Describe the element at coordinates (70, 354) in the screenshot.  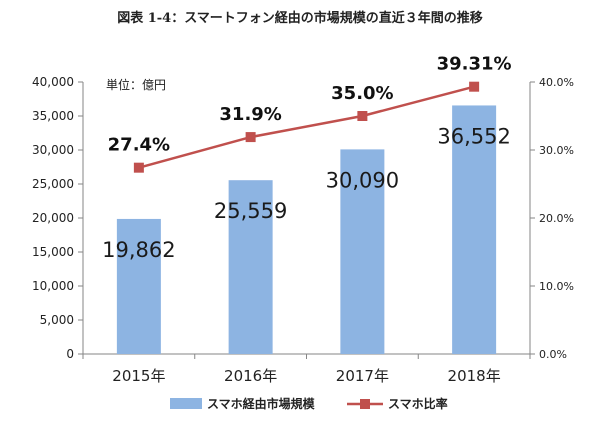
I see `y-left-tick-label: 0` at that location.